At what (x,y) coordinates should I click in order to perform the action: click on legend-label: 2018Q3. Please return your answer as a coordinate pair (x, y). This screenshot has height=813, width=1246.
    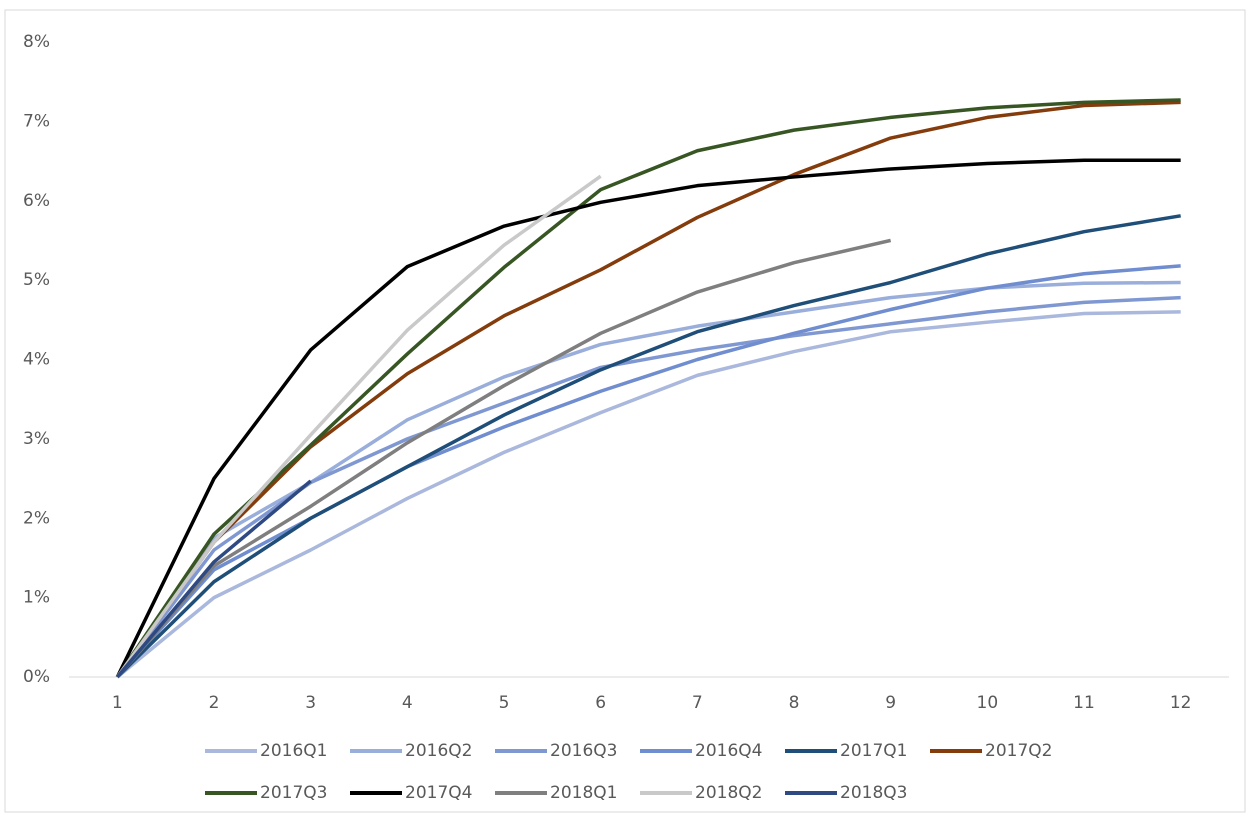
    Looking at the image, I should click on (873, 793).